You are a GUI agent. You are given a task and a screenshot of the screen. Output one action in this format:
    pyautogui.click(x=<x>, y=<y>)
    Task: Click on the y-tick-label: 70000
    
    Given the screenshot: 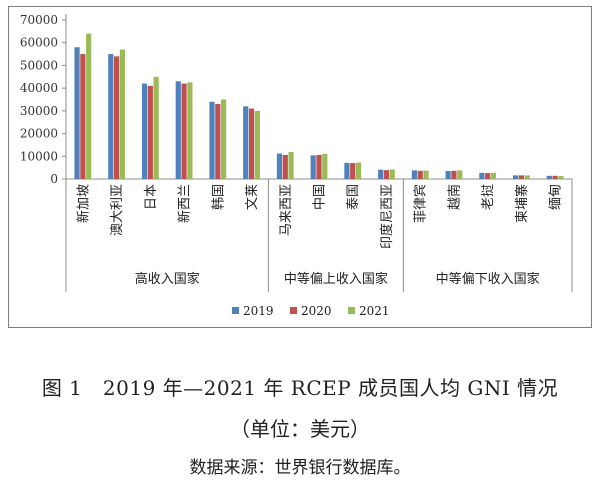 What is the action you would take?
    pyautogui.click(x=39, y=20)
    